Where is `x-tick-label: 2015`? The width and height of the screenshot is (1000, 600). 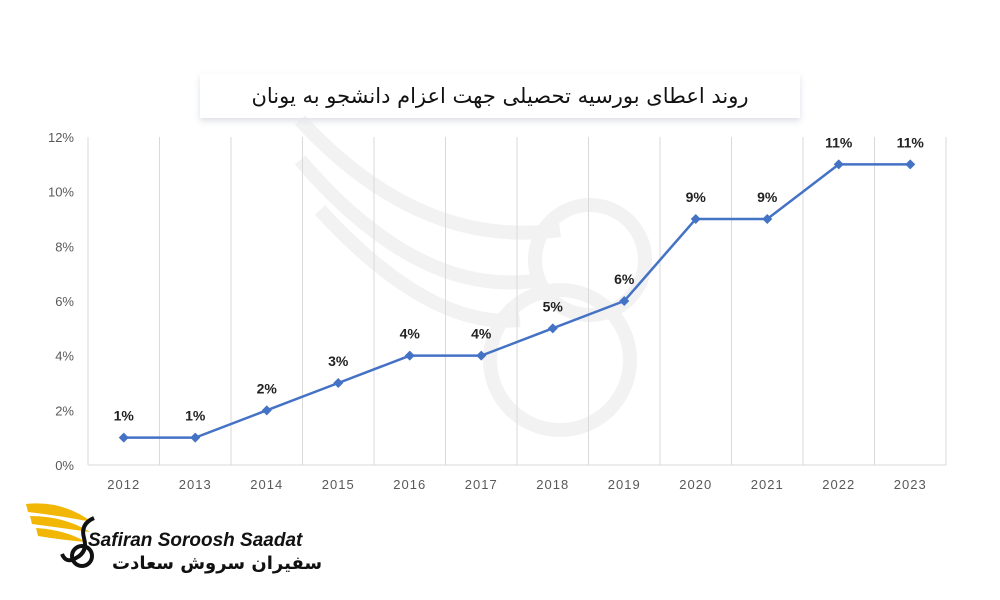 x-tick-label: 2015 is located at coordinates (338, 484).